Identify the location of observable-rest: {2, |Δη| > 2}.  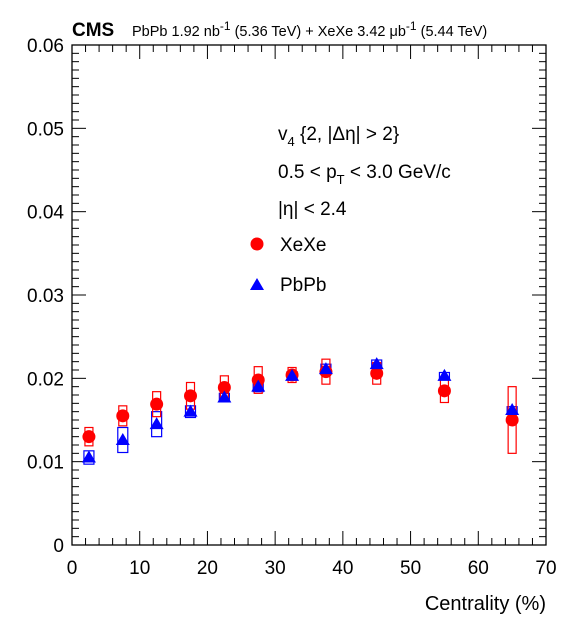
(347, 134).